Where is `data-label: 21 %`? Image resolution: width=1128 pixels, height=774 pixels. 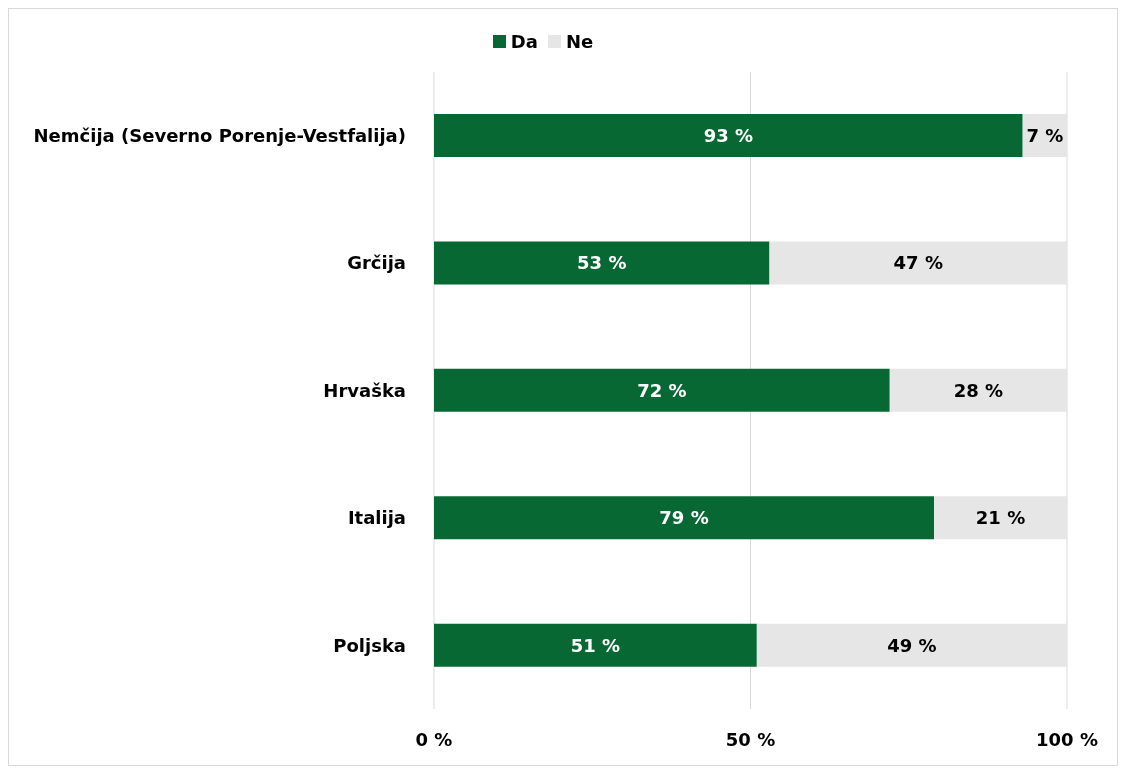 data-label: 21 % is located at coordinates (1000, 518).